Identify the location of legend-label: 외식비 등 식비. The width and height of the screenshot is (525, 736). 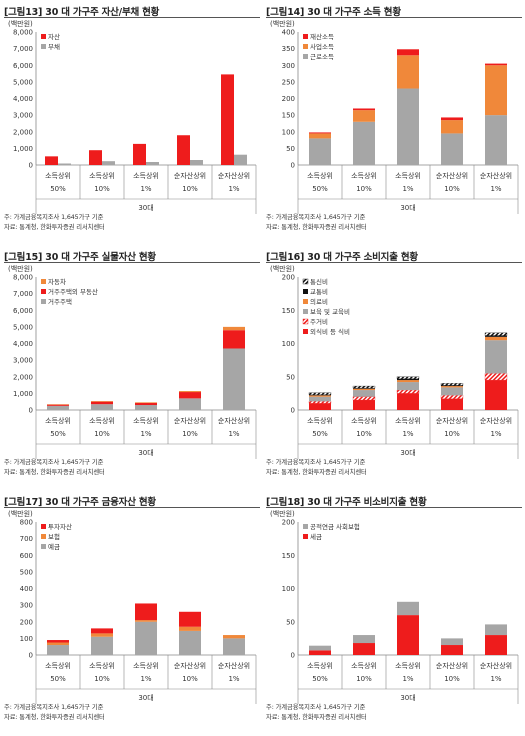
(330, 331).